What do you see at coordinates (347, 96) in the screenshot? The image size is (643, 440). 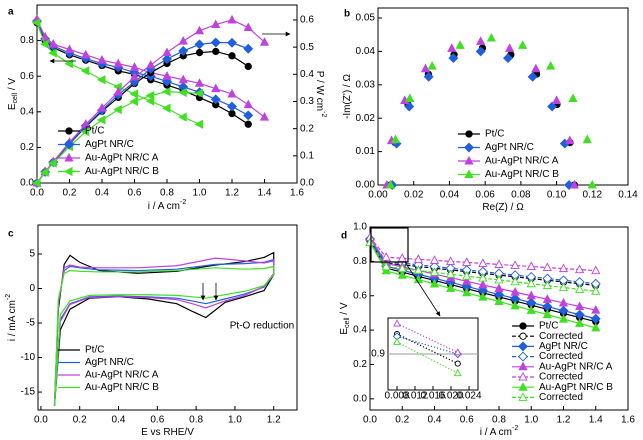 I see `axis-label: -Im(Z') / Ω` at bounding box center [347, 96].